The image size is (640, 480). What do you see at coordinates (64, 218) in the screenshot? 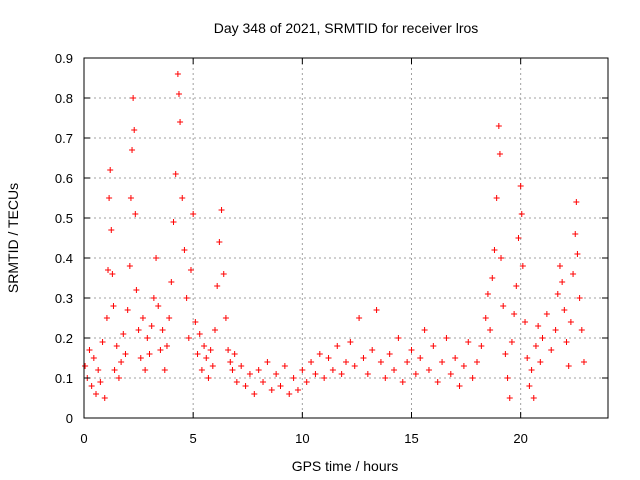
I see `y-tick-label: 0.5` at bounding box center [64, 218].